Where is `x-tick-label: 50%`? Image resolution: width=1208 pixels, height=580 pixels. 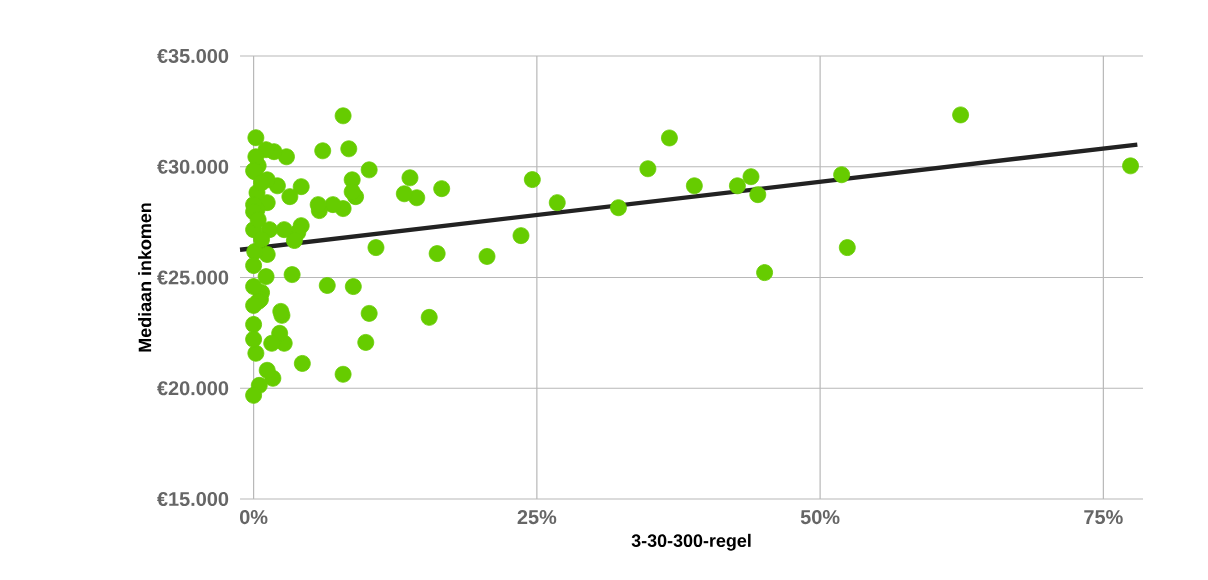
x-tick-label: 50% is located at coordinates (820, 517).